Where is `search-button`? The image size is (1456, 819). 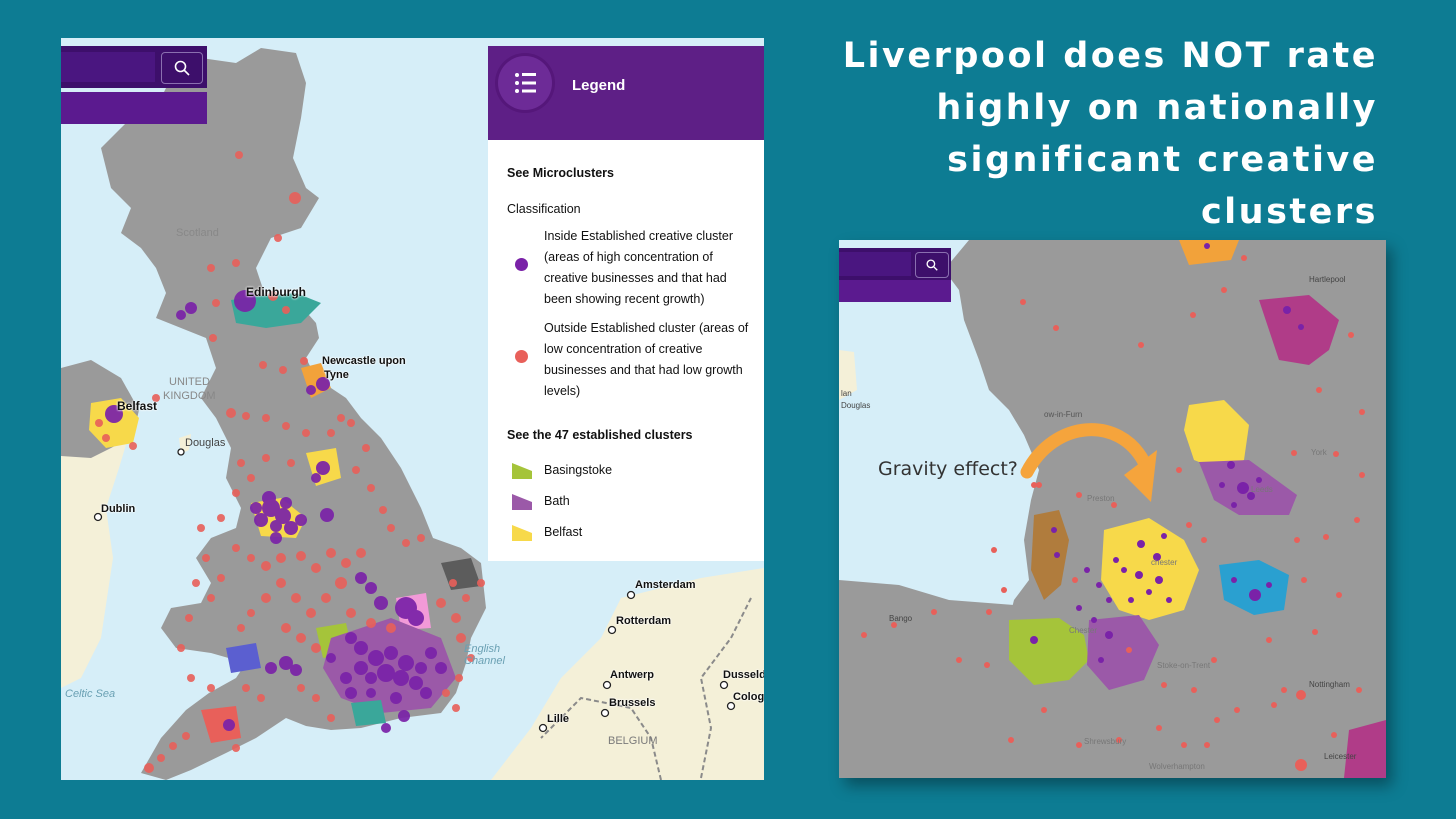 search-button is located at coordinates (182, 68).